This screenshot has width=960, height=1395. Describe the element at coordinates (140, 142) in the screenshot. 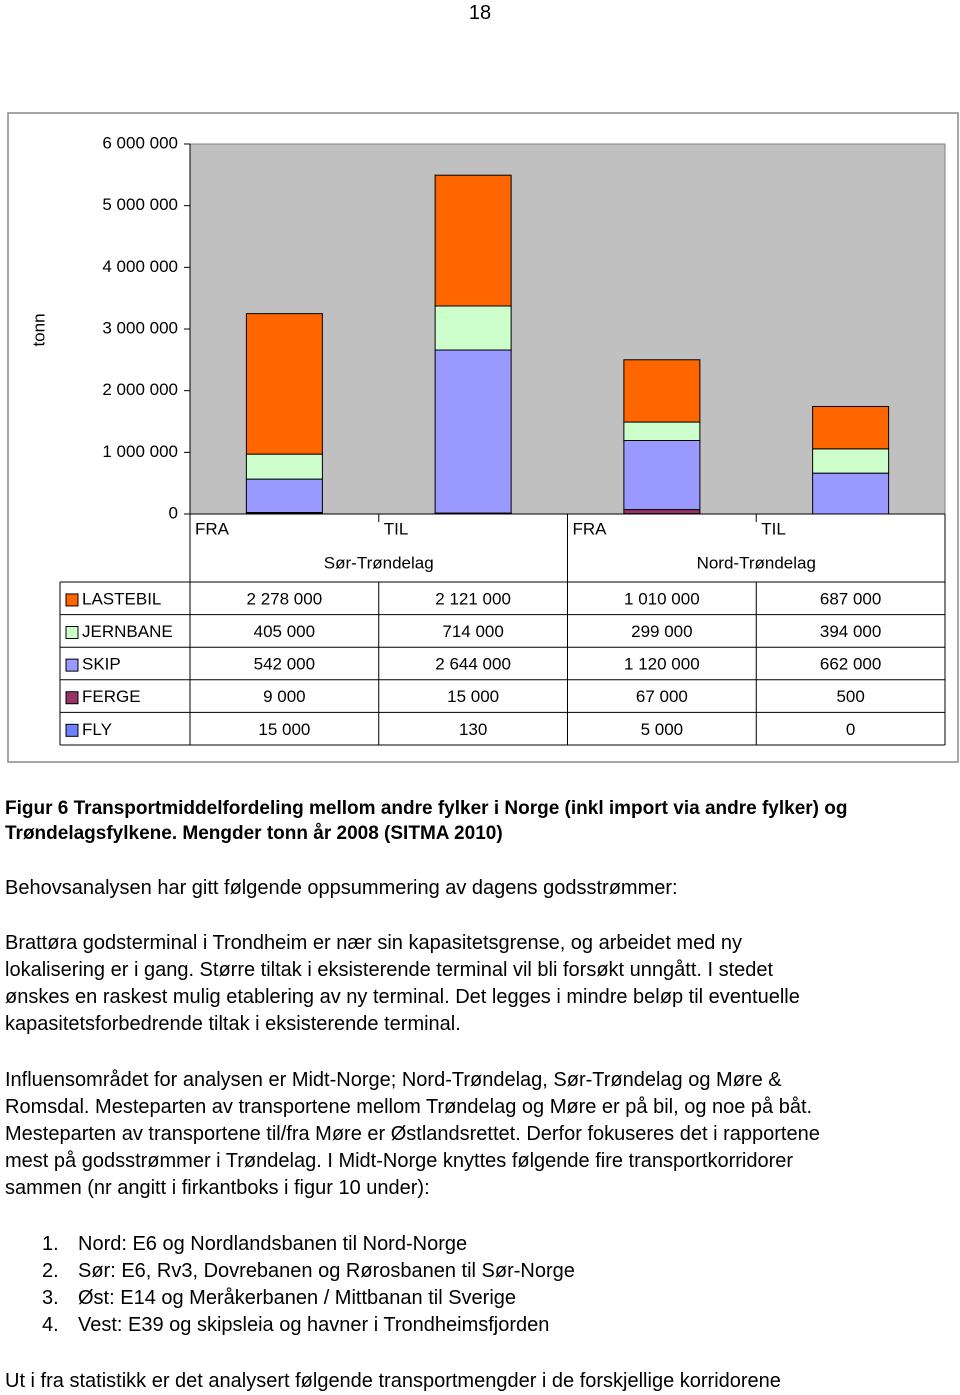

I see `y-tick-label: 6 000 000` at that location.